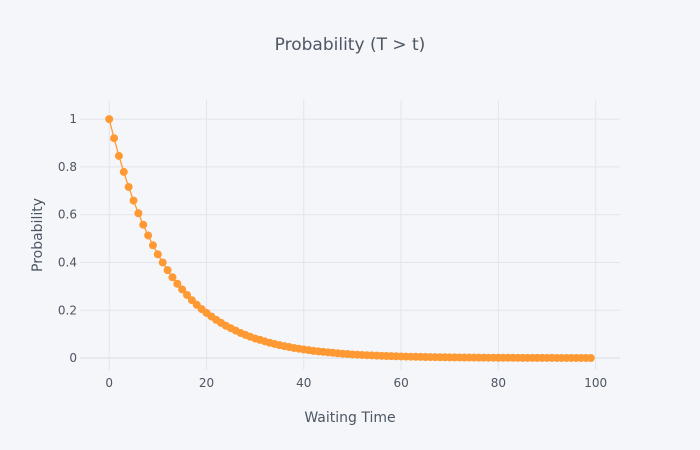  Describe the element at coordinates (38, 235) in the screenshot. I see `y-axis-title: Probability` at that location.